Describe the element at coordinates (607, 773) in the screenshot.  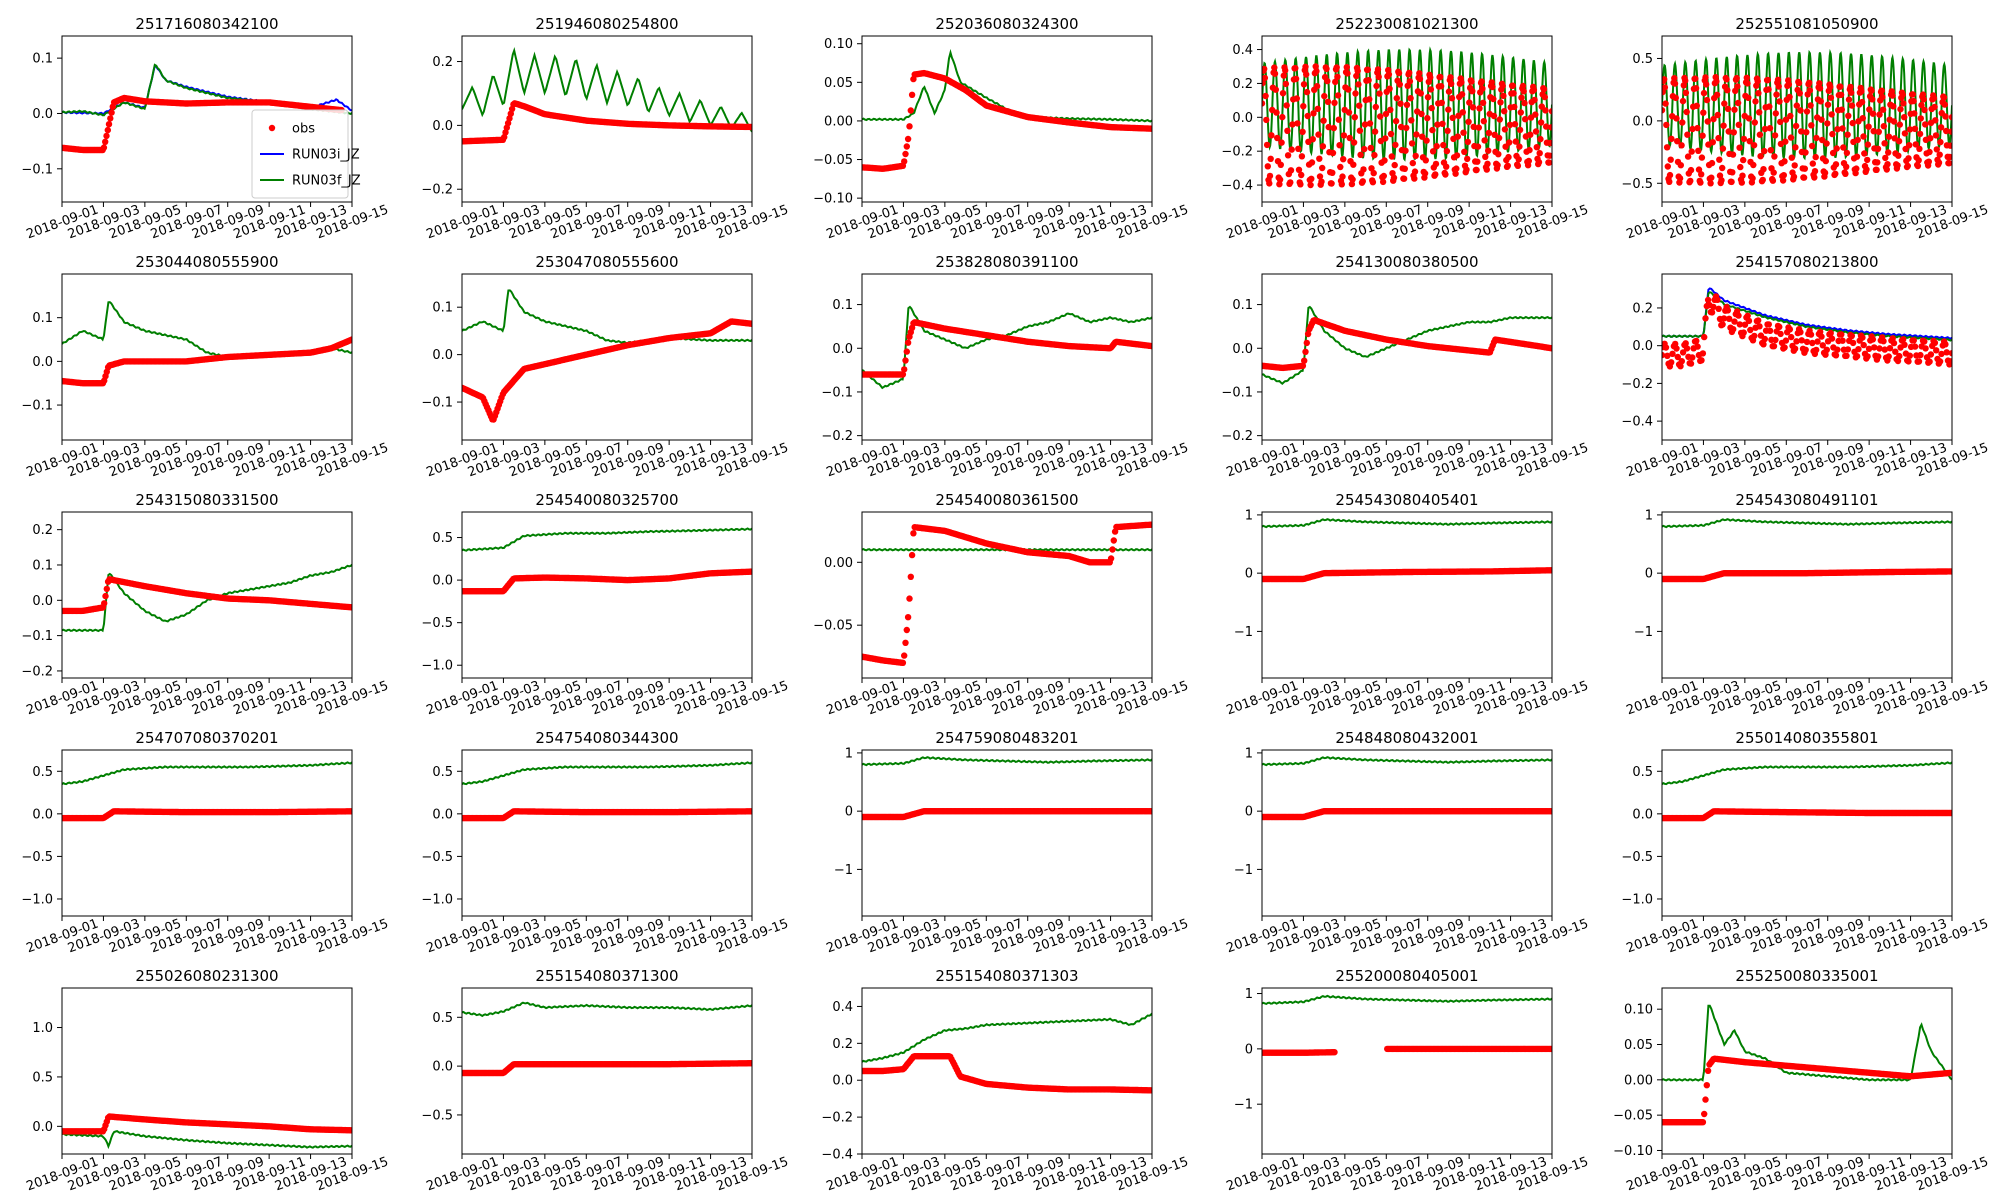
I see `series-line-RUN03f_JZ` at that location.